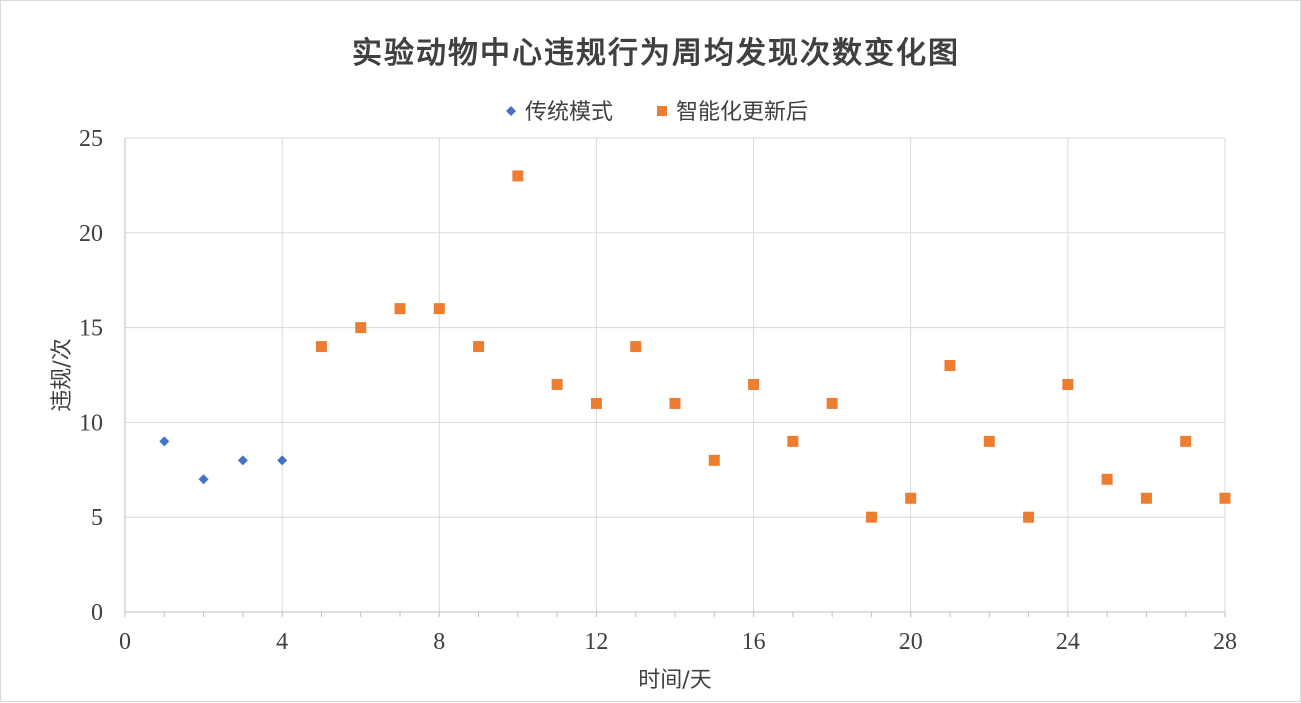  Describe the element at coordinates (91, 423) in the screenshot. I see `y-tick-label: 10` at that location.